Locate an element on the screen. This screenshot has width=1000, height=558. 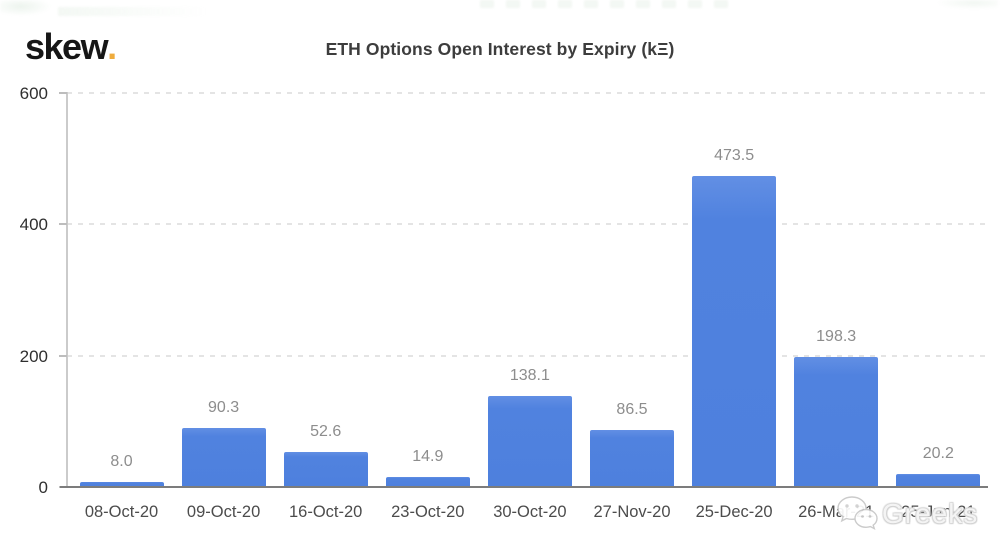
x-tick-label: 25-Dec-20 is located at coordinates (734, 512).